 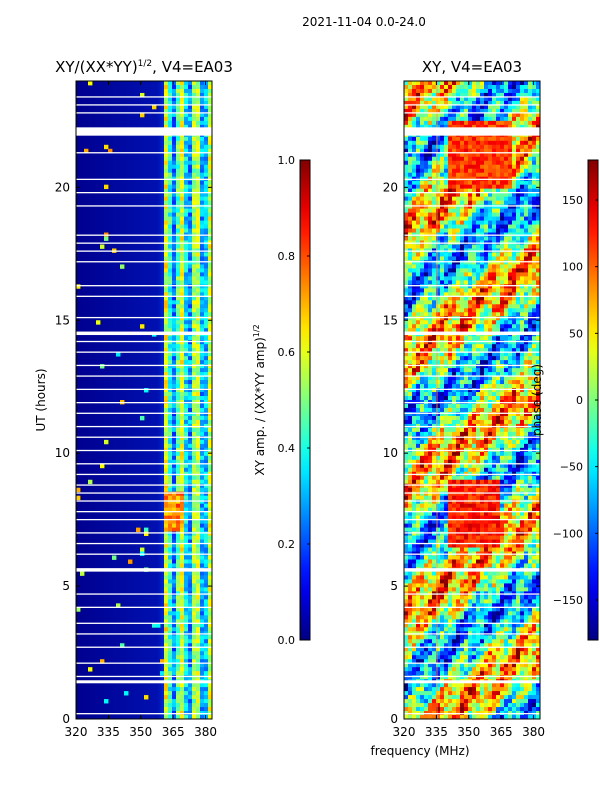 I want to click on panel1-colorbar-label: XY amp. / (XX*YY amp)1/2, so click(x=259, y=399).